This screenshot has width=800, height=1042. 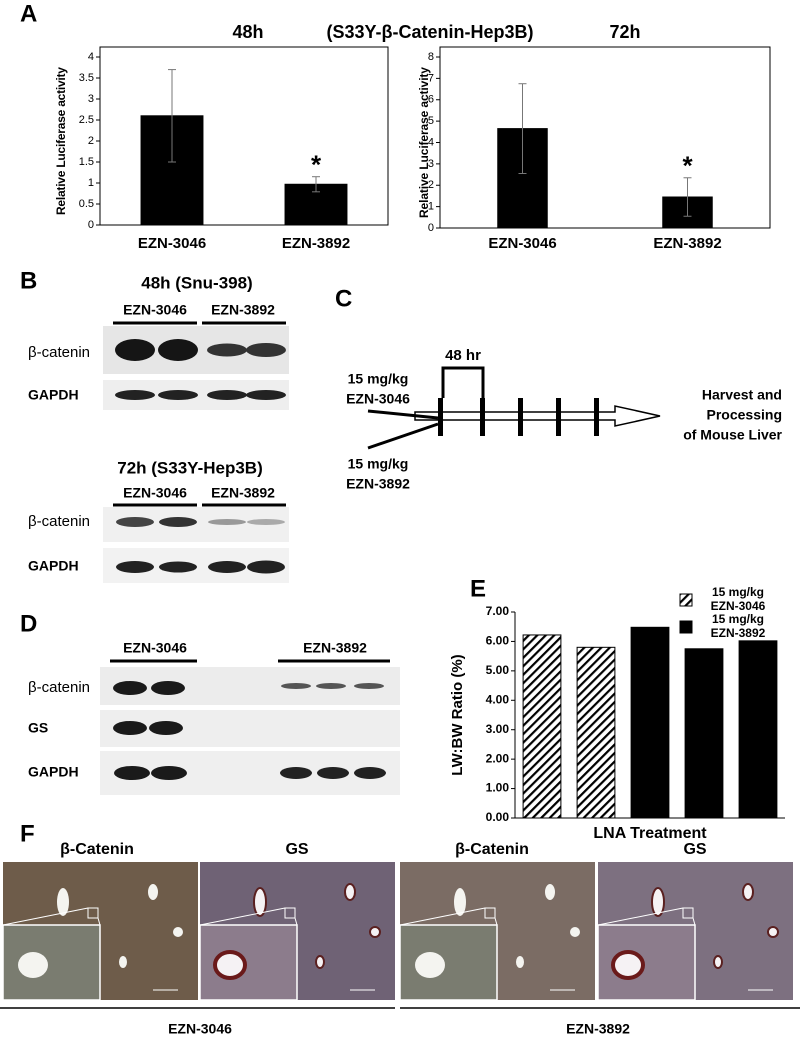 What do you see at coordinates (431, 207) in the screenshot?
I see `y-tick-label: 1` at bounding box center [431, 207].